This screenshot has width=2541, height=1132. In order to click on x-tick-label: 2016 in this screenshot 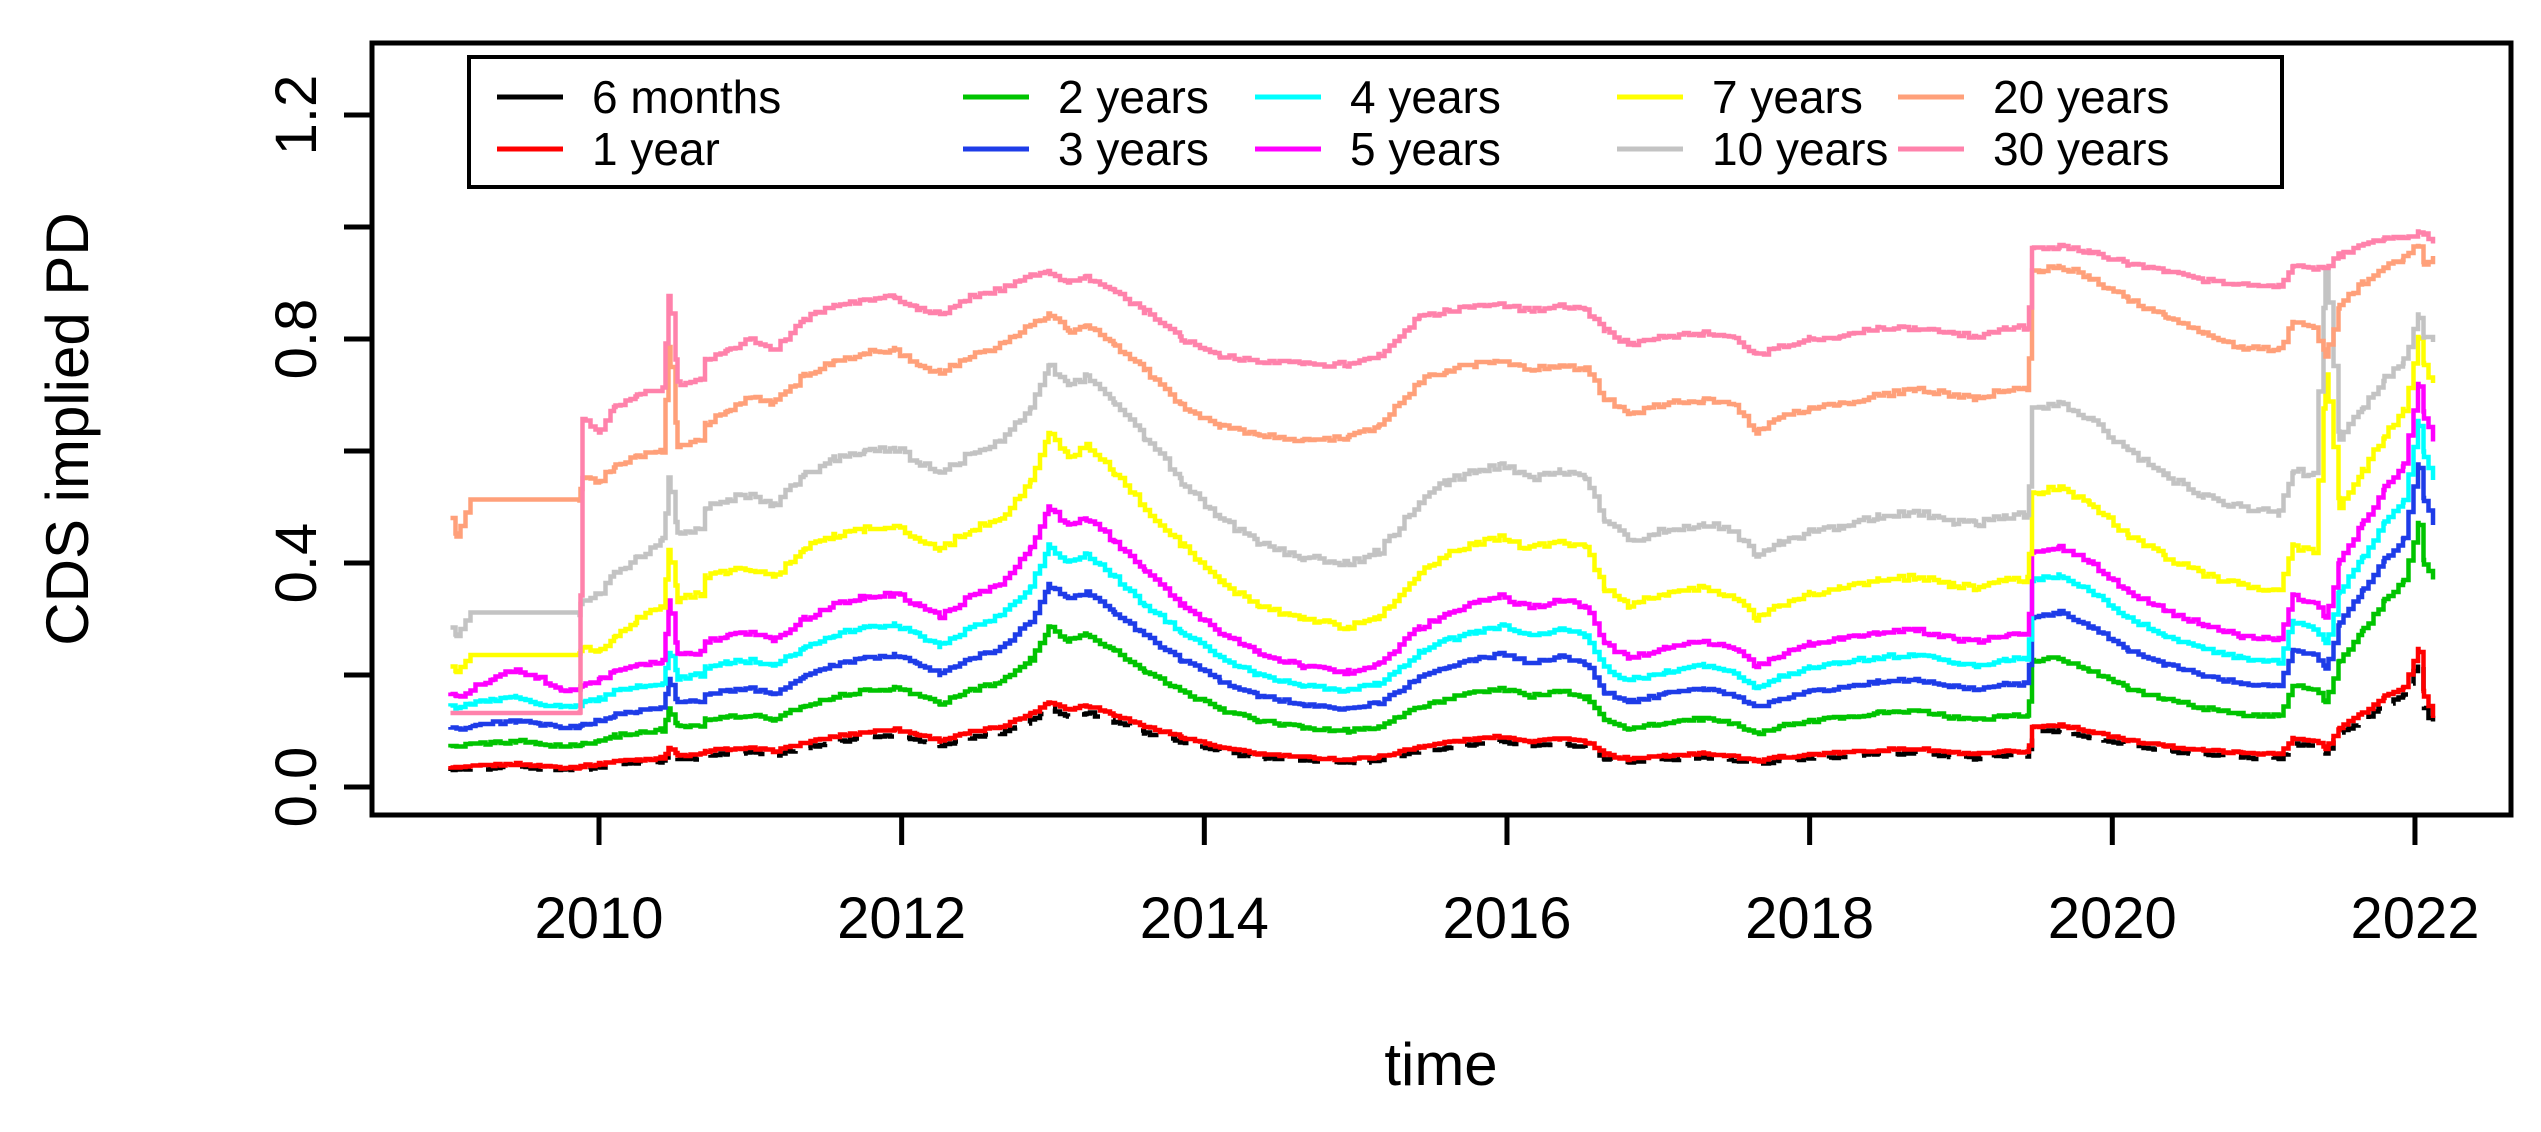, I will do `click(1506, 918)`.